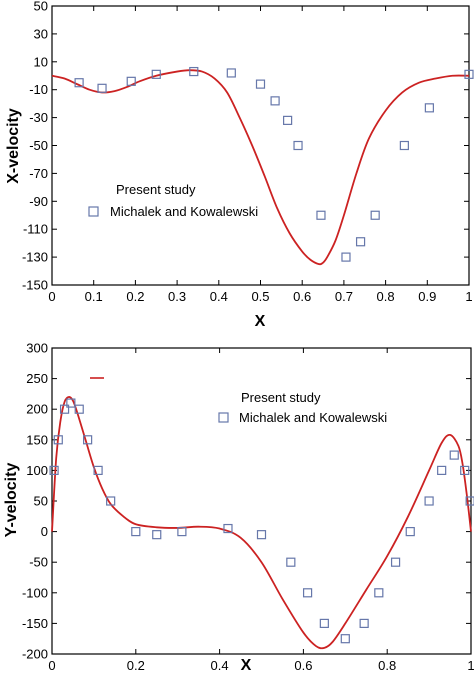 The height and width of the screenshot is (673, 474). I want to click on y-tick-label: 100, so click(37, 470).